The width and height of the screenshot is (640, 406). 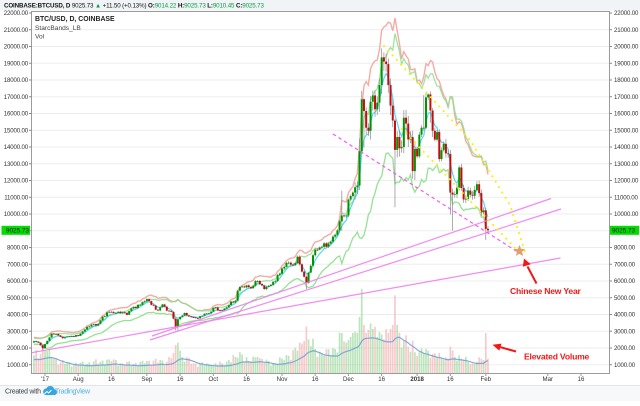 What do you see at coordinates (40, 37) in the screenshot?
I see `svg-text: Vol` at bounding box center [40, 37].